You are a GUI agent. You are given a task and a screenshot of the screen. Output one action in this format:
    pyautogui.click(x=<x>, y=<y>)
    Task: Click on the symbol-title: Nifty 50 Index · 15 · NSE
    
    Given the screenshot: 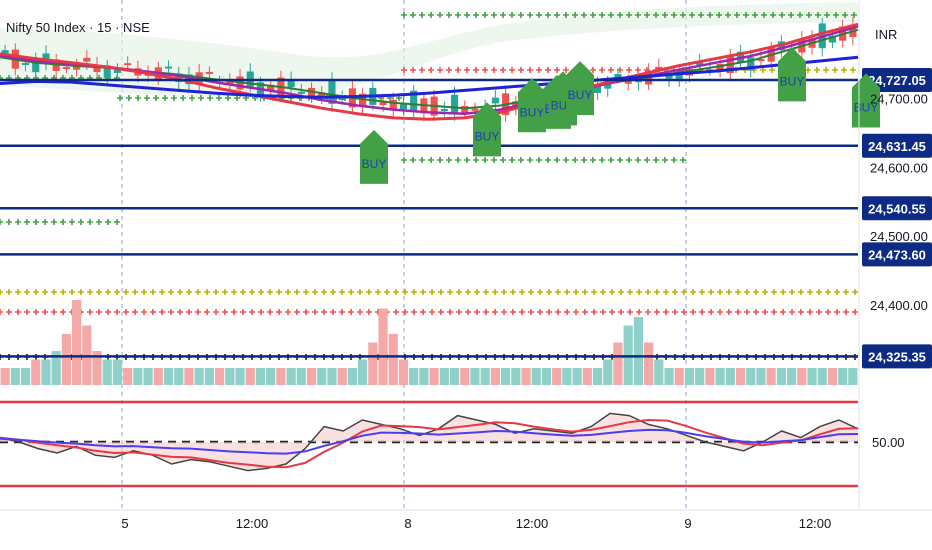 What is the action you would take?
    pyautogui.click(x=78, y=27)
    